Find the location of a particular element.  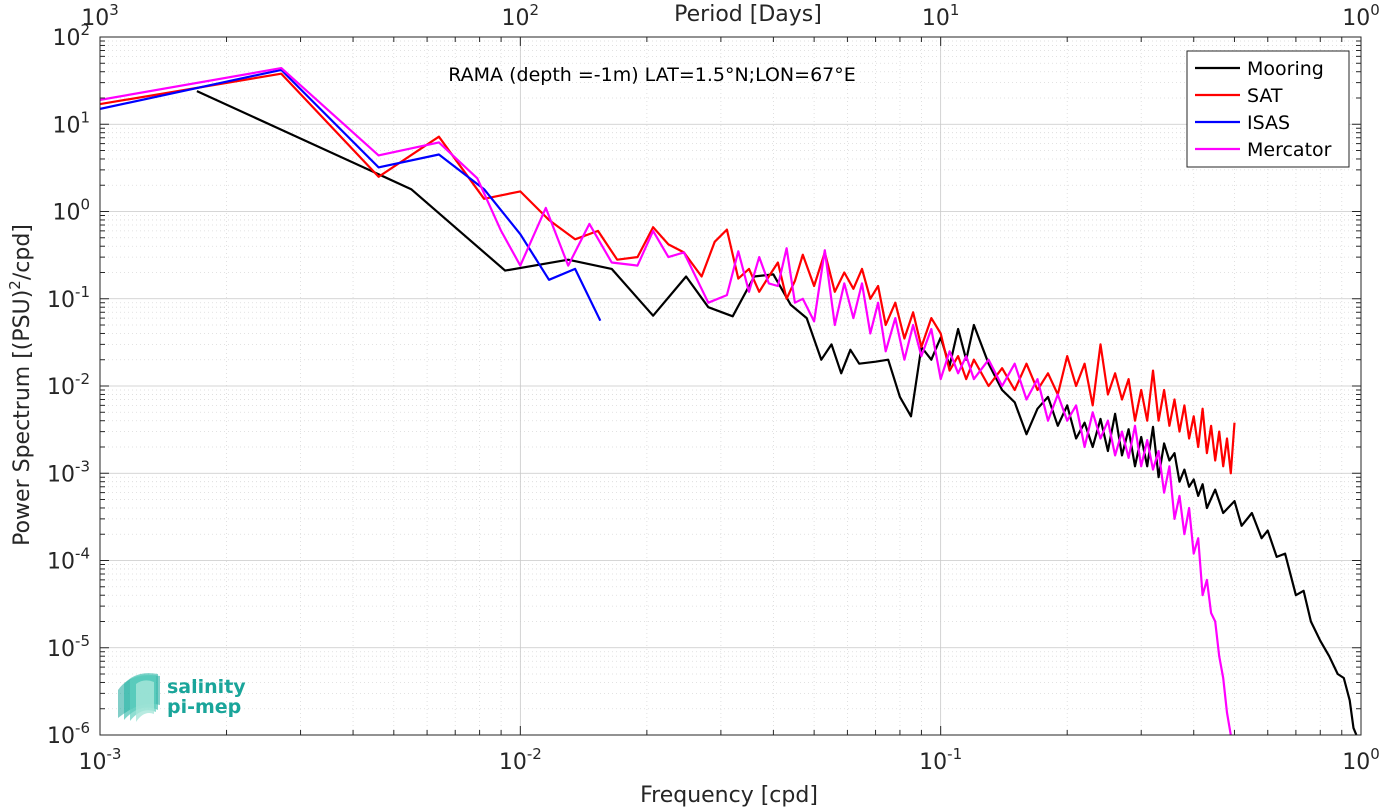

x-tick-label: 10⁻³ is located at coordinates (100, 760).